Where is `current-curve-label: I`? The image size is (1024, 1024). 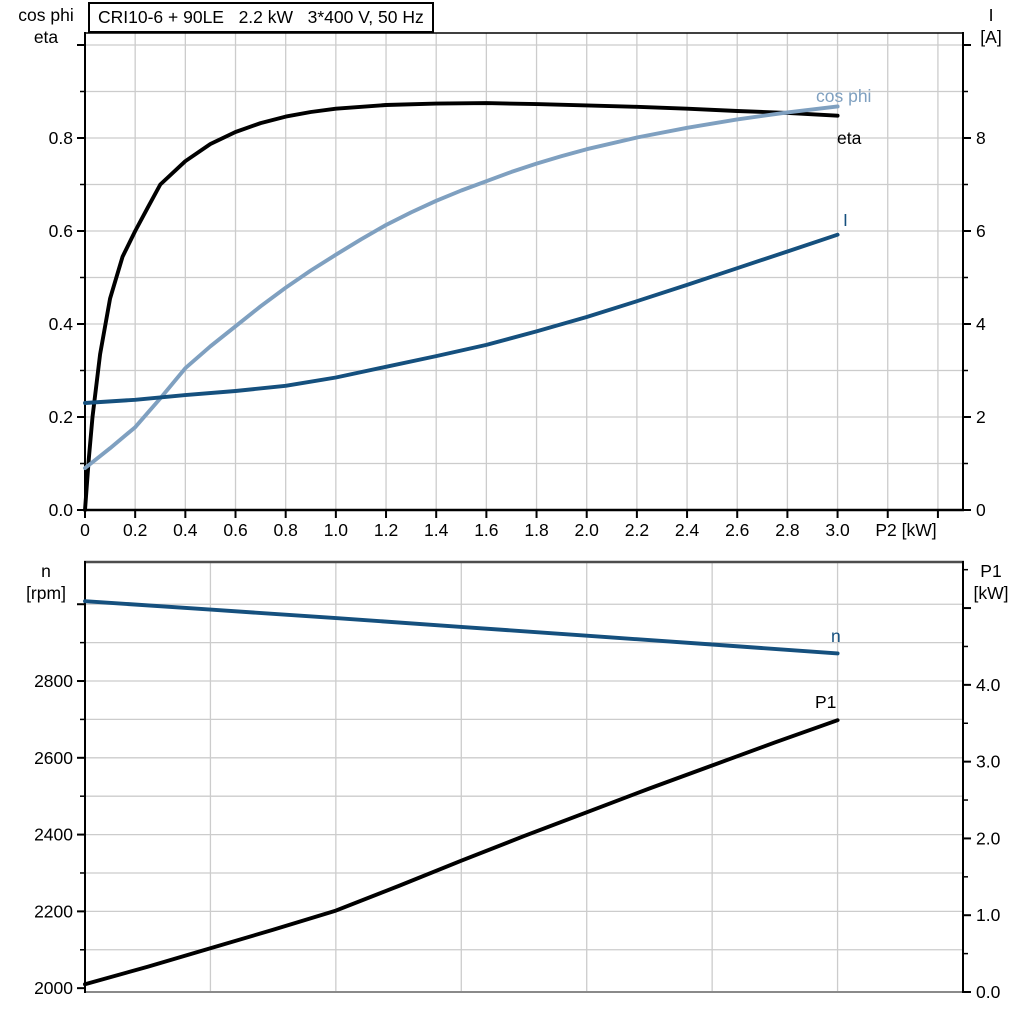 current-curve-label: I is located at coordinates (845, 220).